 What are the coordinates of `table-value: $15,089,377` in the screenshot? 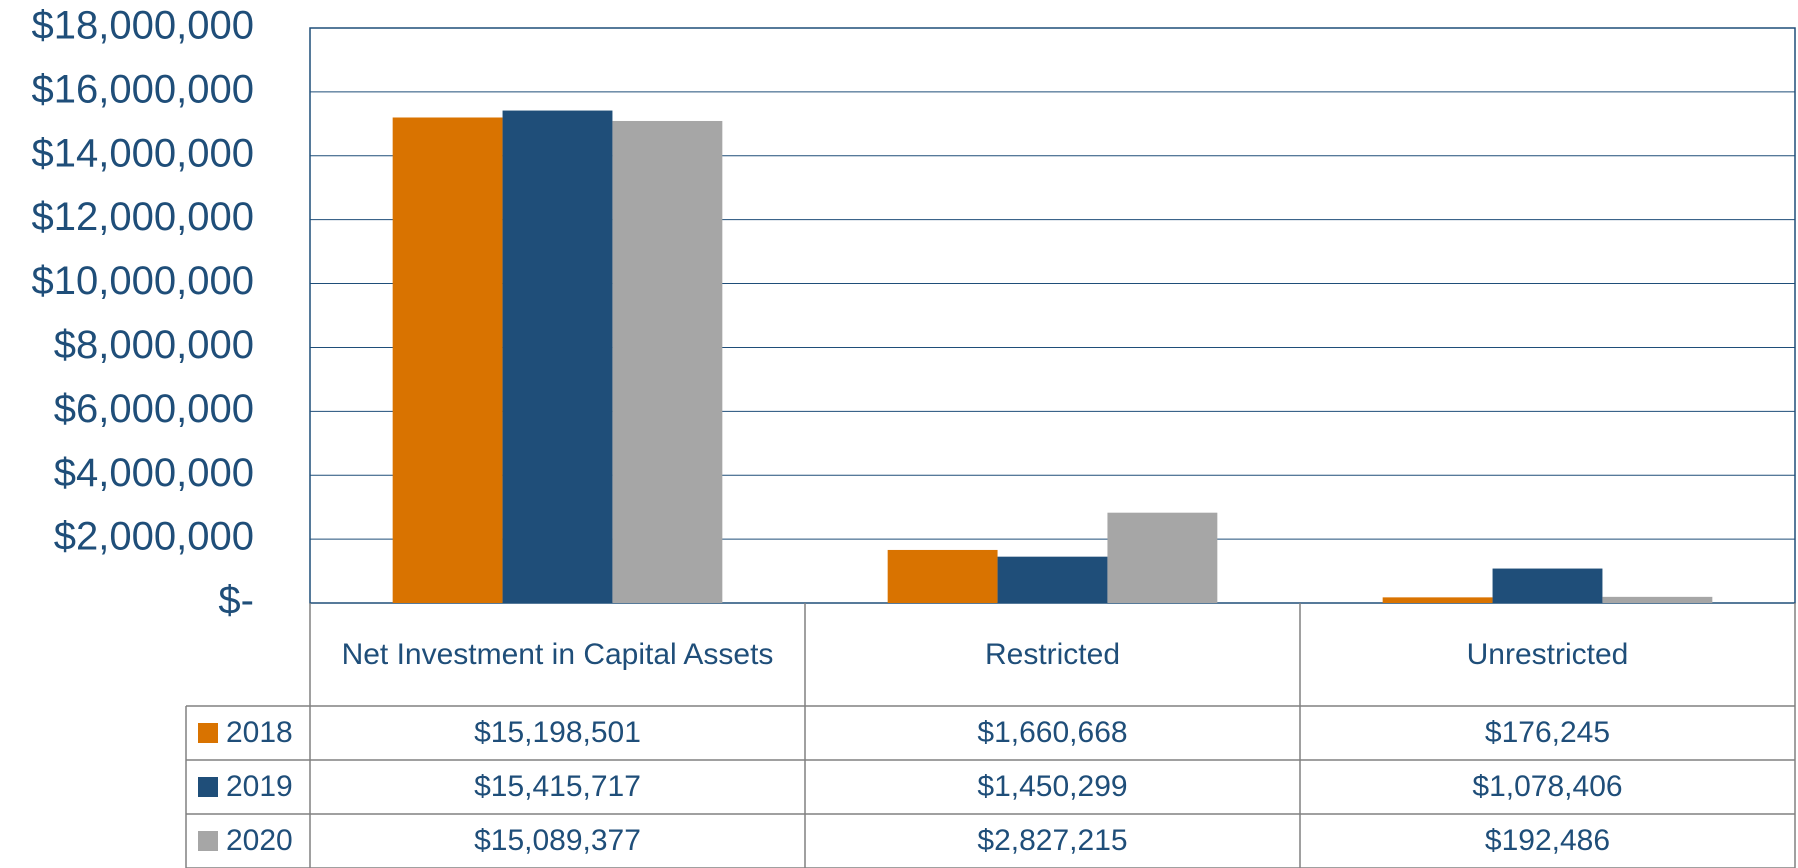 It's located at (557, 840).